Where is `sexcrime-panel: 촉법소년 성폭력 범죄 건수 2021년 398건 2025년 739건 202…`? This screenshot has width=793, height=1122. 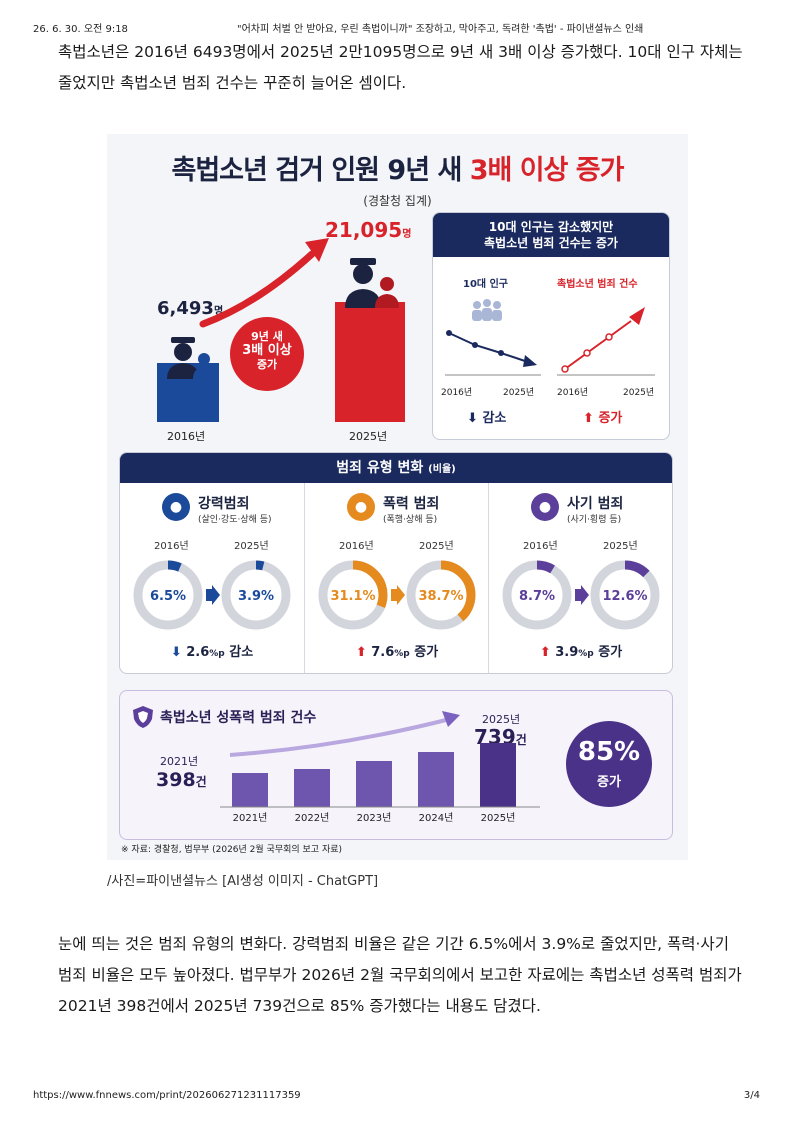 sexcrime-panel: 촉법소년 성폭력 범죄 건수 2021년 398건 2025년 739건 202… is located at coordinates (396, 765).